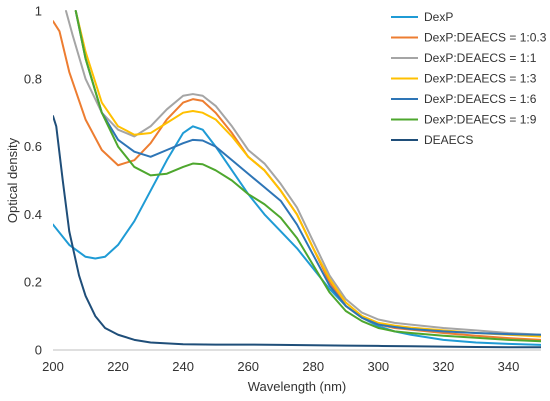  I want to click on x-axis-title: Wavelength (nm), so click(297, 386).